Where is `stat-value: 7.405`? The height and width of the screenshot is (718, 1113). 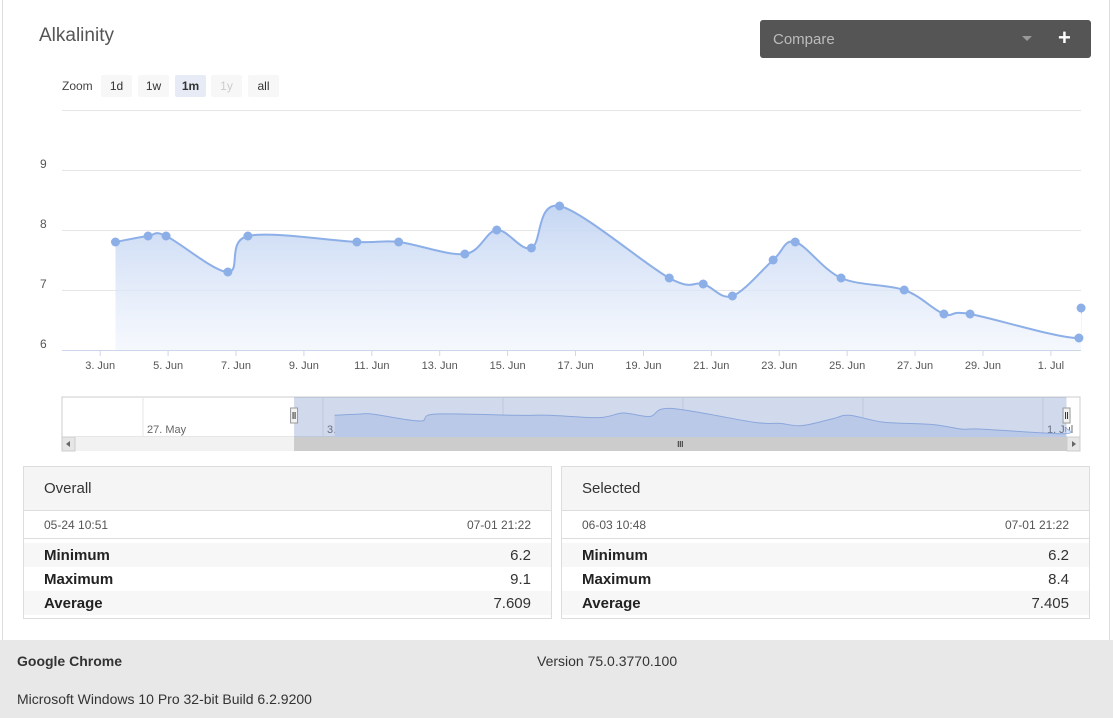 stat-value: 7.405 is located at coordinates (1050, 603).